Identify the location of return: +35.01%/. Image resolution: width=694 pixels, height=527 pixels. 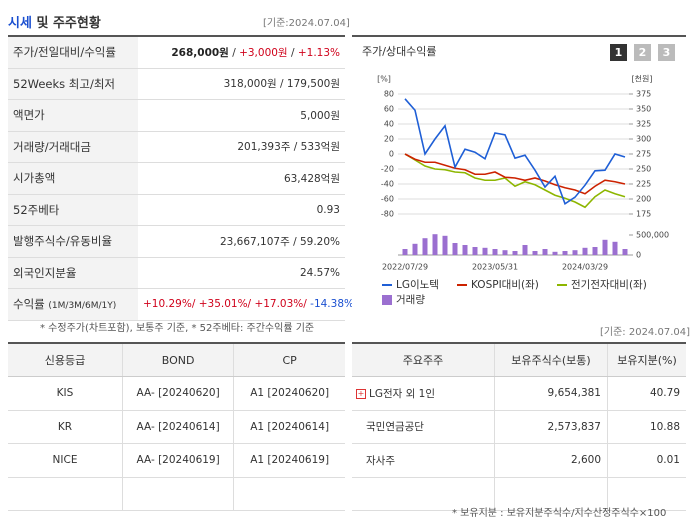
(225, 304).